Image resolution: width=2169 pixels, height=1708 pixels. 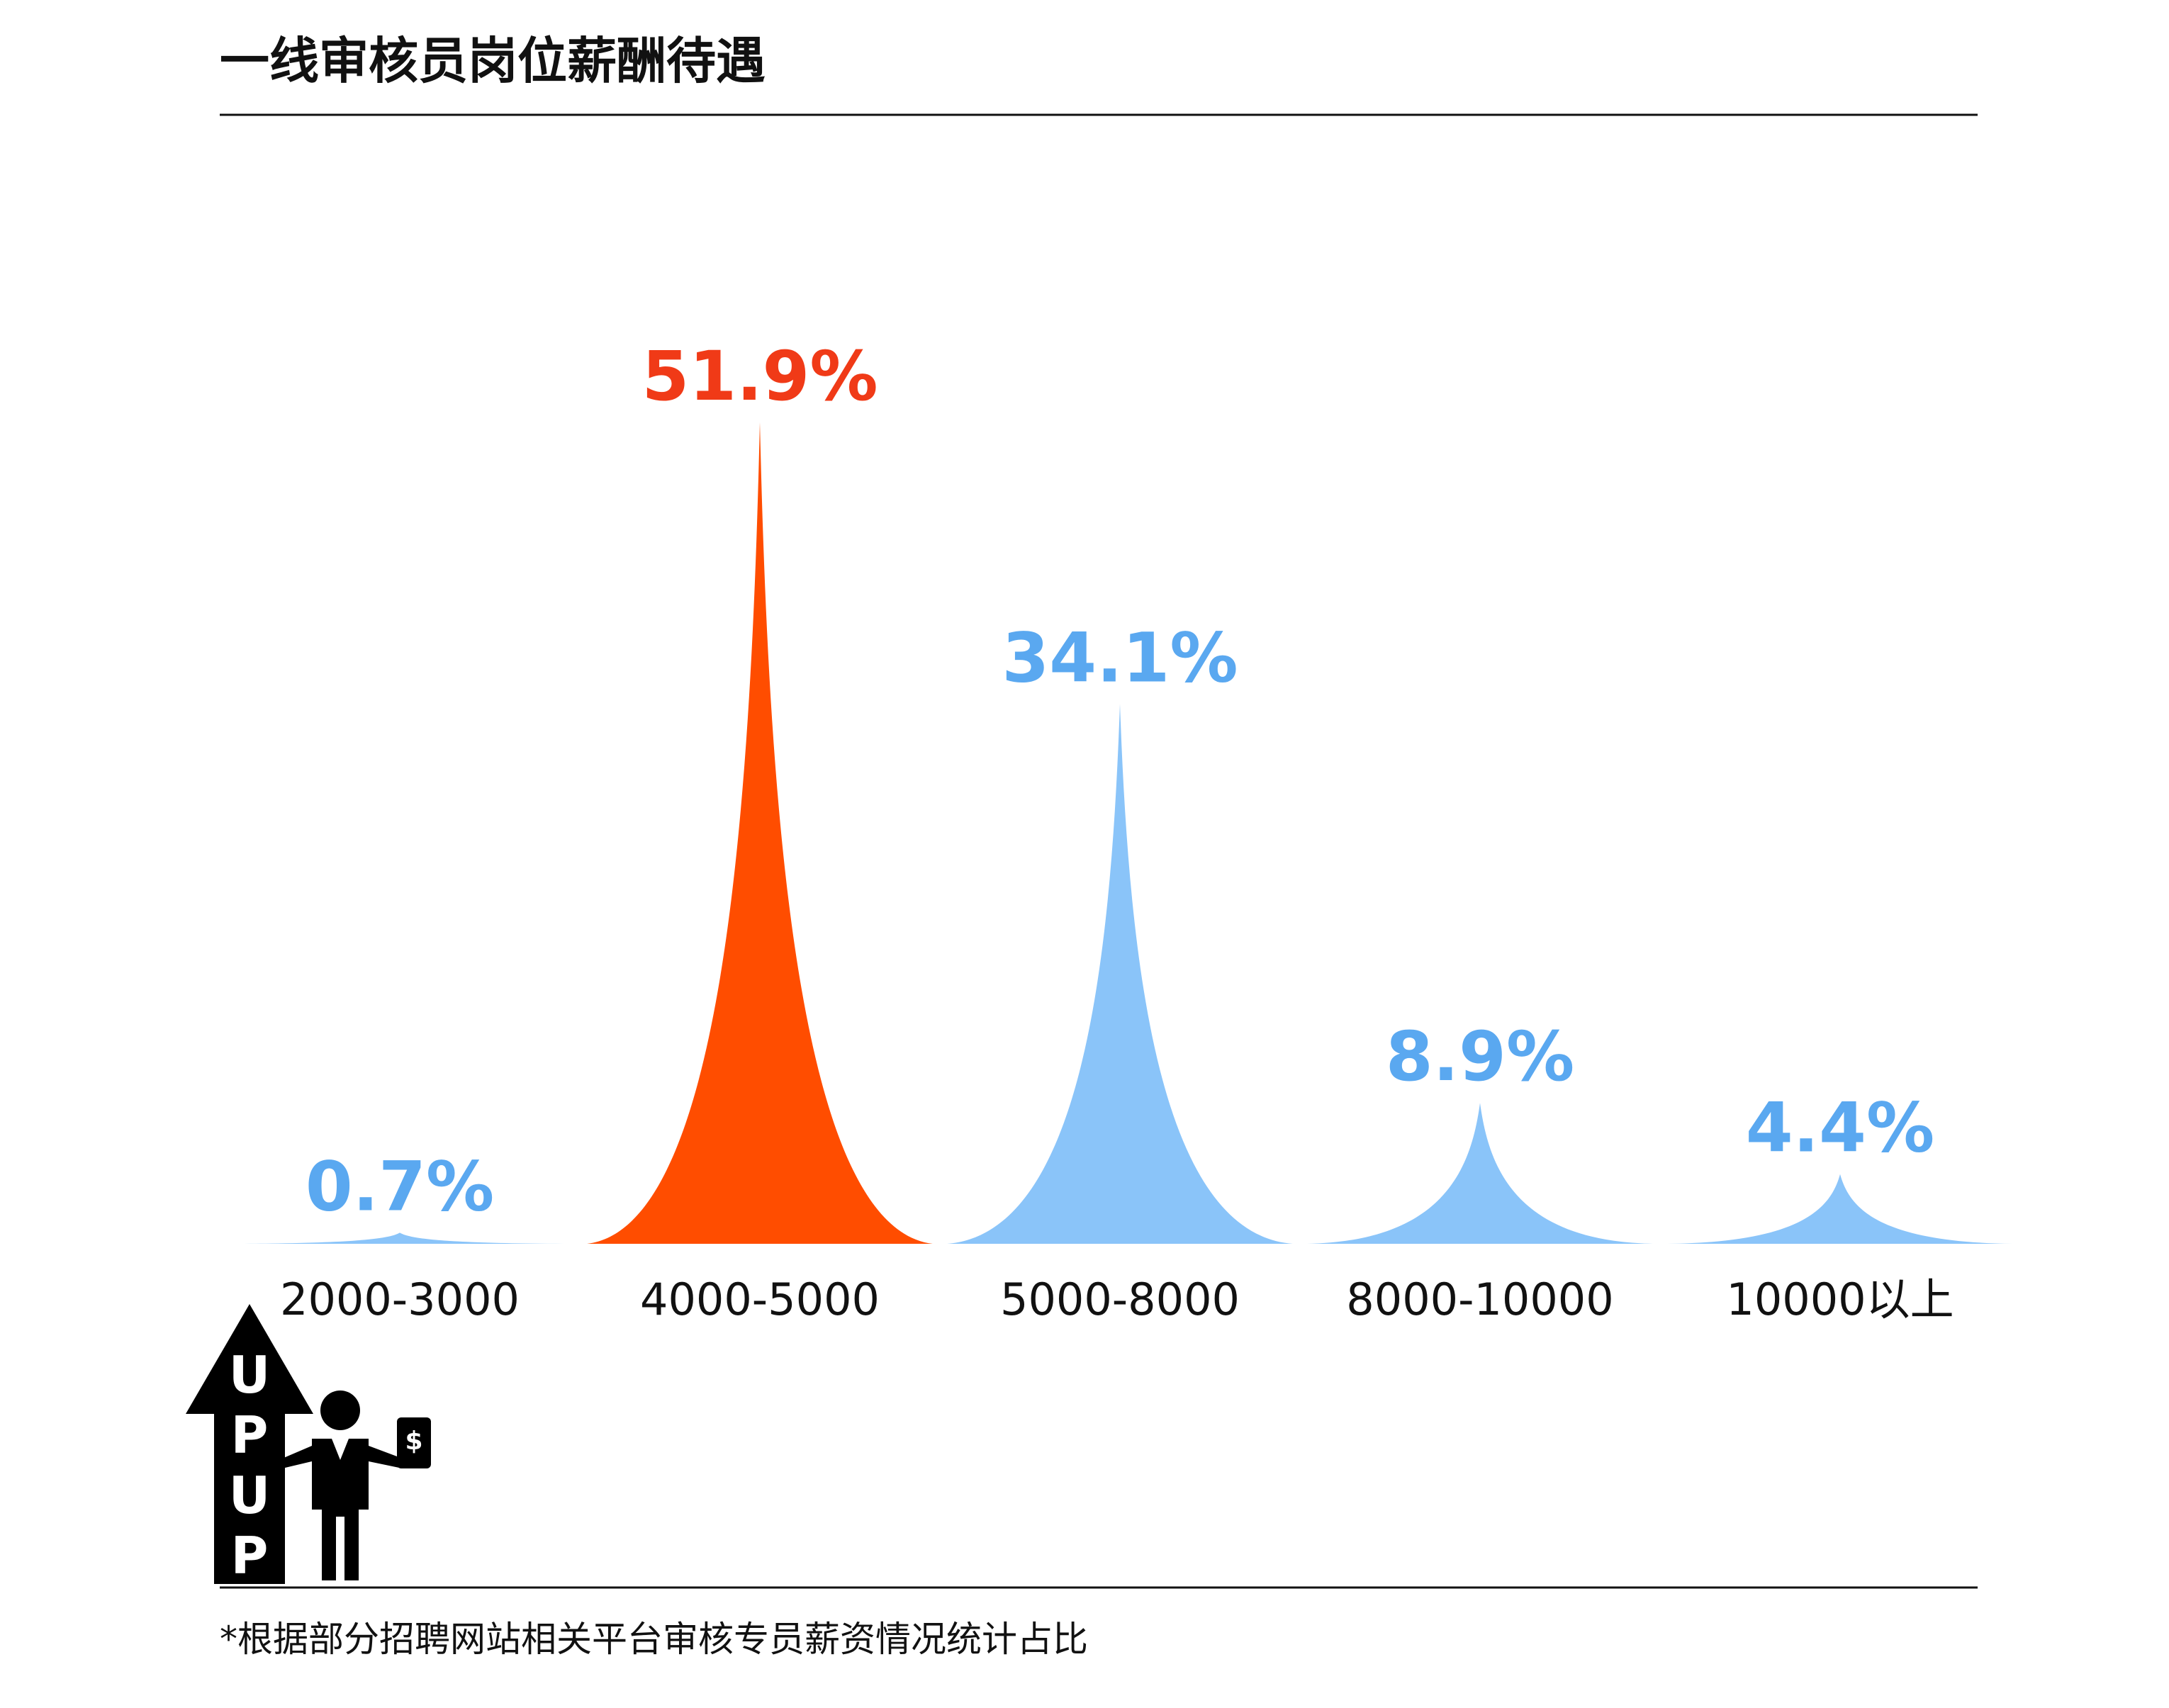 I want to click on value-label: 8.9%, so click(x=1480, y=1056).